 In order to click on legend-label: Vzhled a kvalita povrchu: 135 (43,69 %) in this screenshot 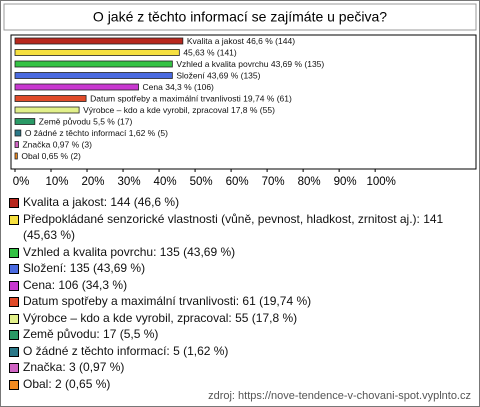, I will do `click(129, 251)`.